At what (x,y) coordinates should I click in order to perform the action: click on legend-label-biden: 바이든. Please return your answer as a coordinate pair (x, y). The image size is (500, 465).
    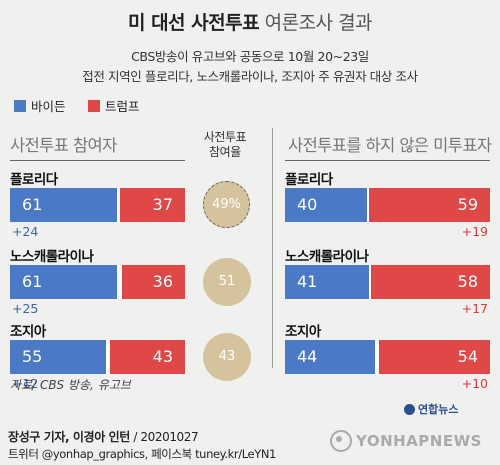
    Looking at the image, I should click on (48, 106).